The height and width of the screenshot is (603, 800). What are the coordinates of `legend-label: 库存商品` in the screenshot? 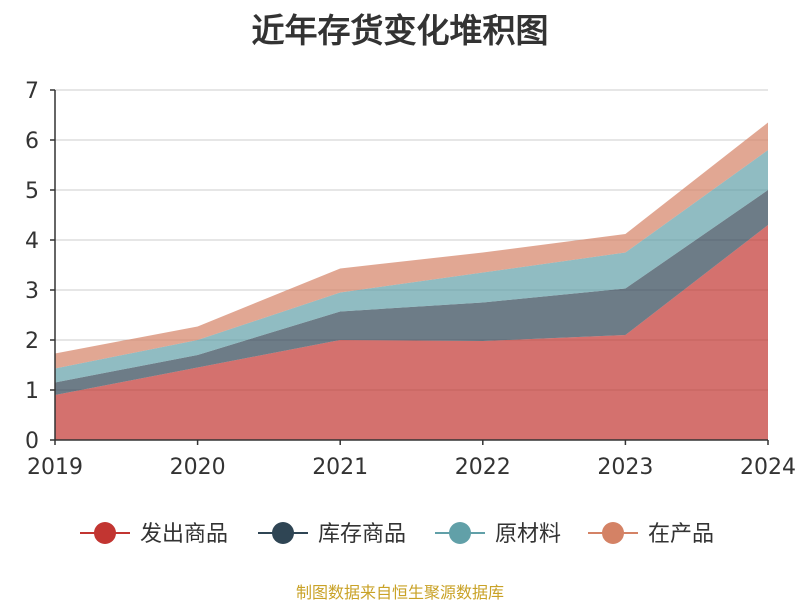 It's located at (362, 534).